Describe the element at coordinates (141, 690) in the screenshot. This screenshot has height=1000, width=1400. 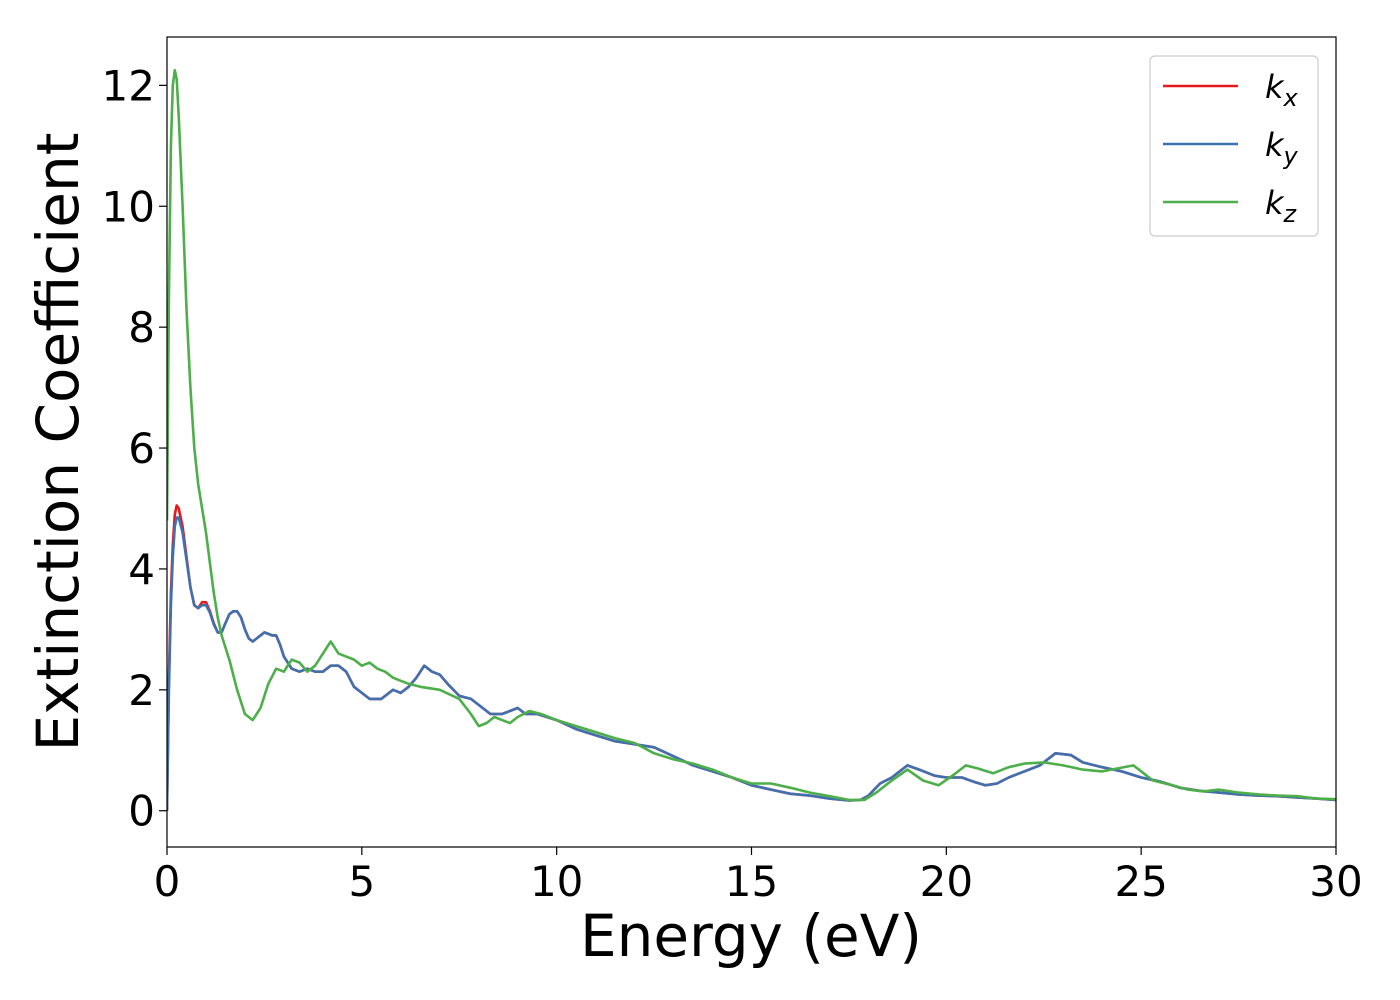
I see `y-tick-label: 2` at that location.